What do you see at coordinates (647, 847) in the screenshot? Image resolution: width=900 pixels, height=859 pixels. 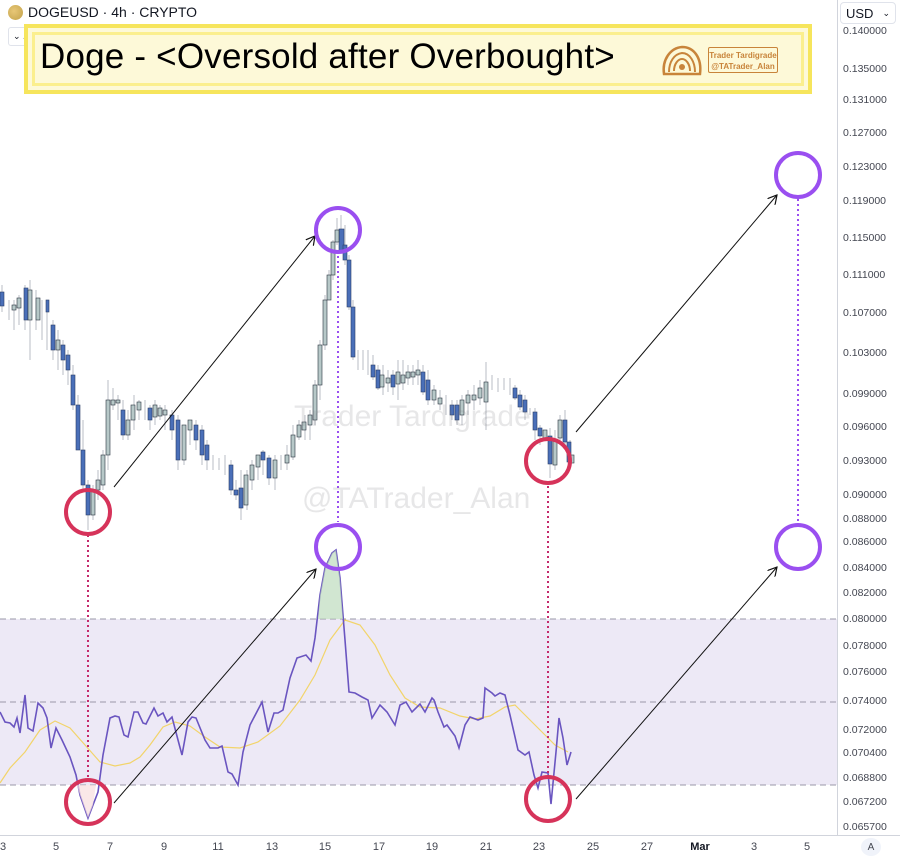 I see `time-tick-label: 27` at bounding box center [647, 847].